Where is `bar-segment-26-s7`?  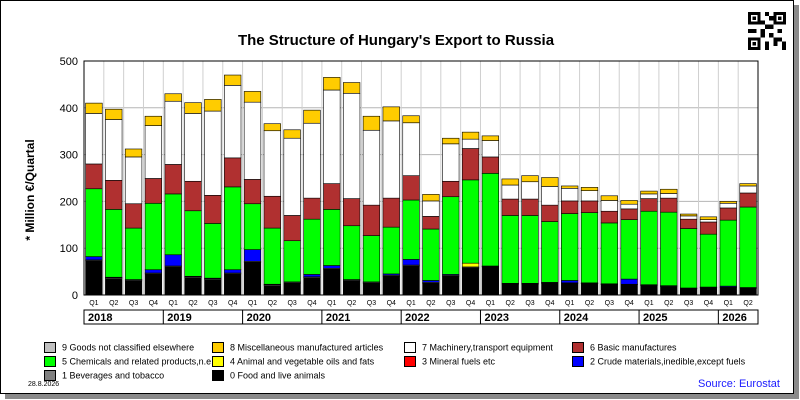 bar-segment-26-s7 is located at coordinates (609, 206).